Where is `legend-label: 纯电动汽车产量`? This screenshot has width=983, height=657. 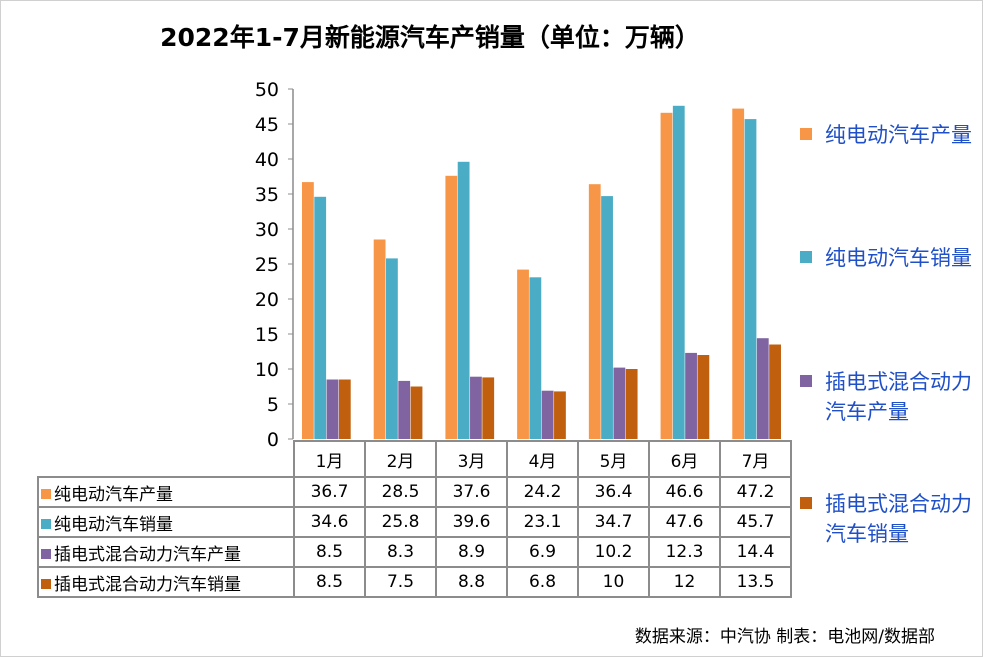
legend-label: 纯电动汽车产量 is located at coordinates (898, 135).